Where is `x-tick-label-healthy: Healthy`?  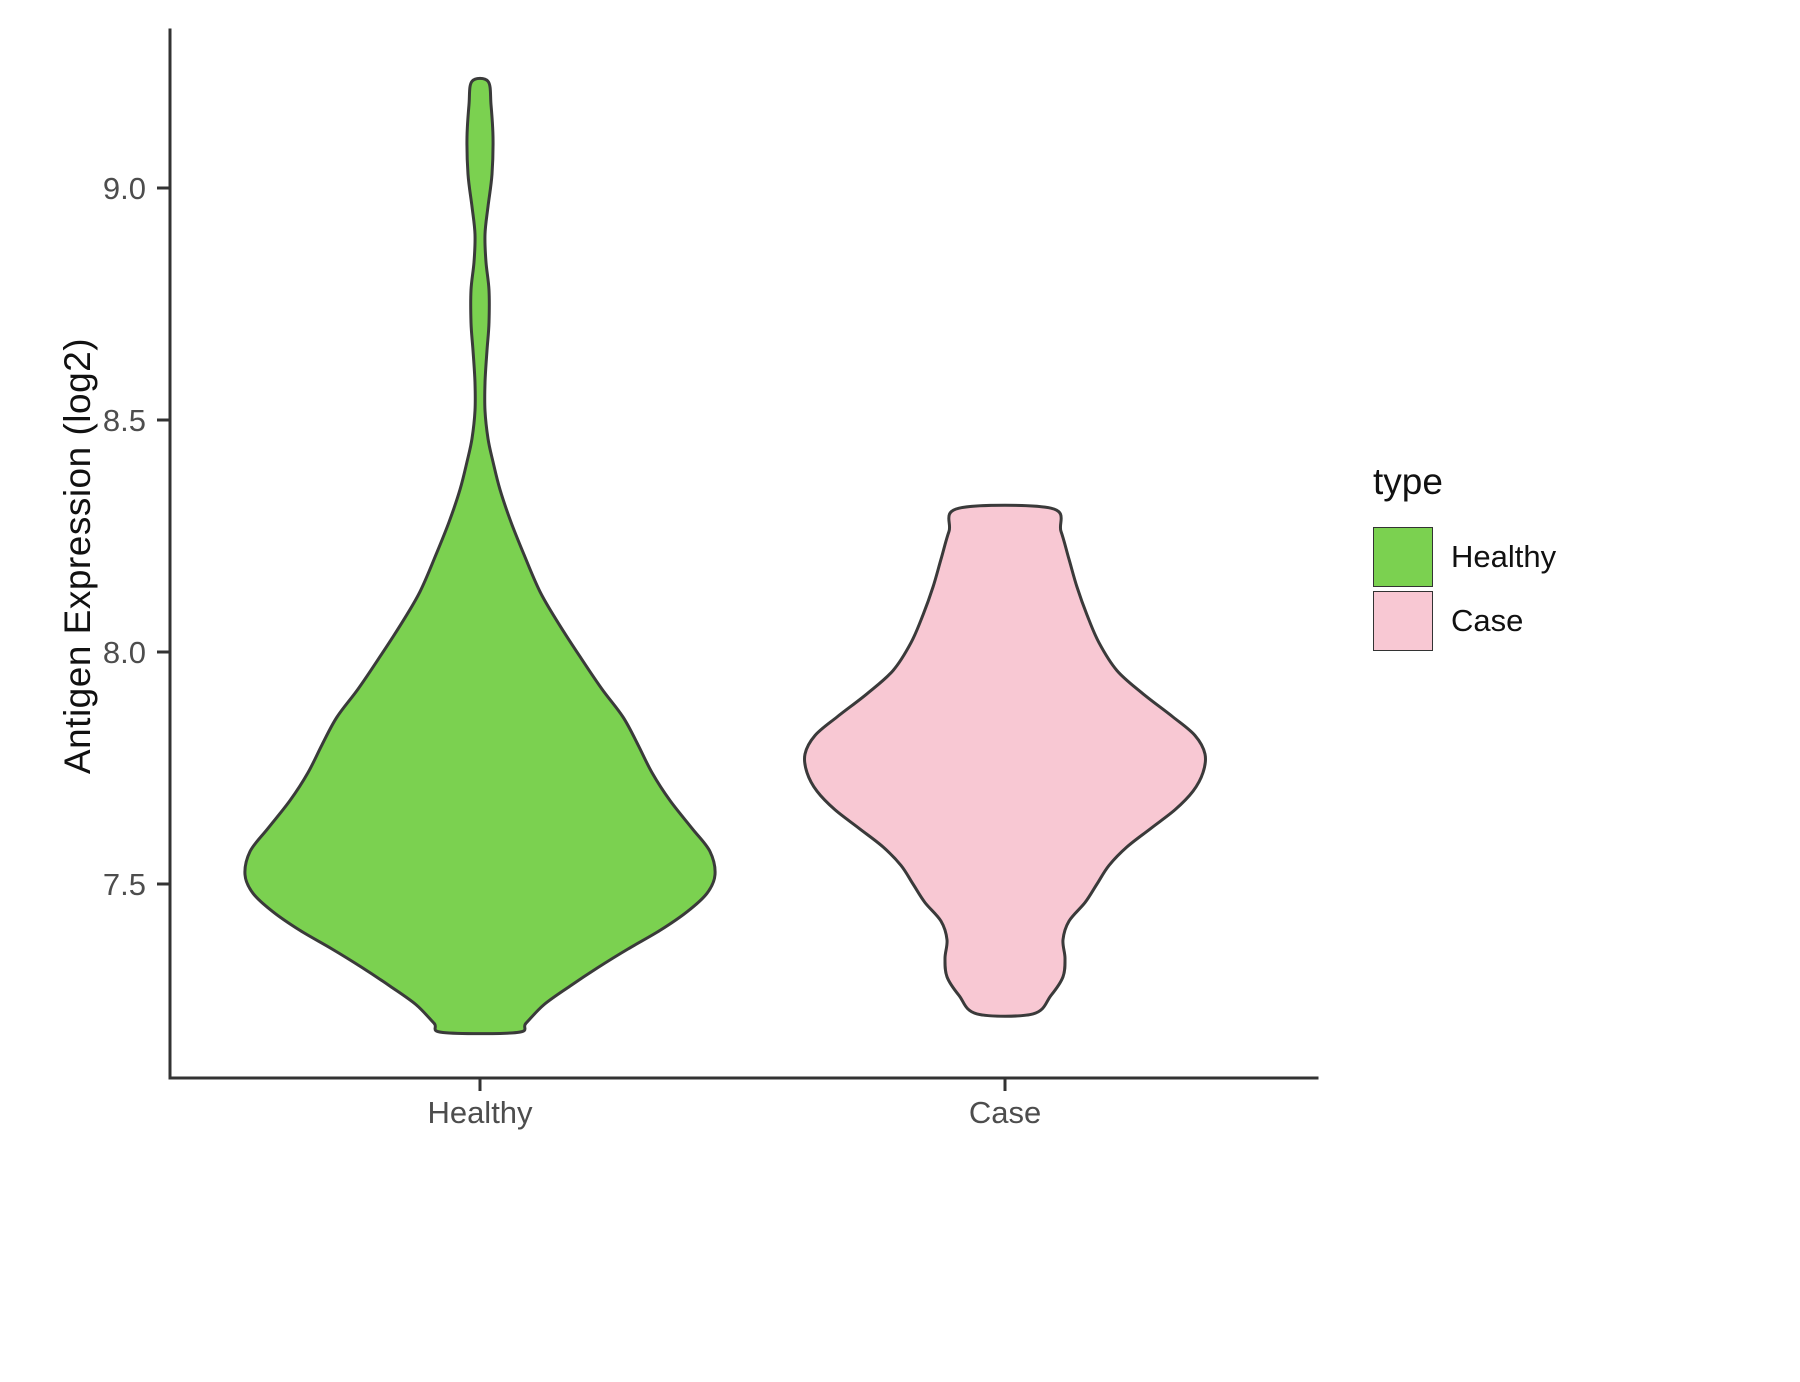 x-tick-label-healthy: Healthy is located at coordinates (480, 1112).